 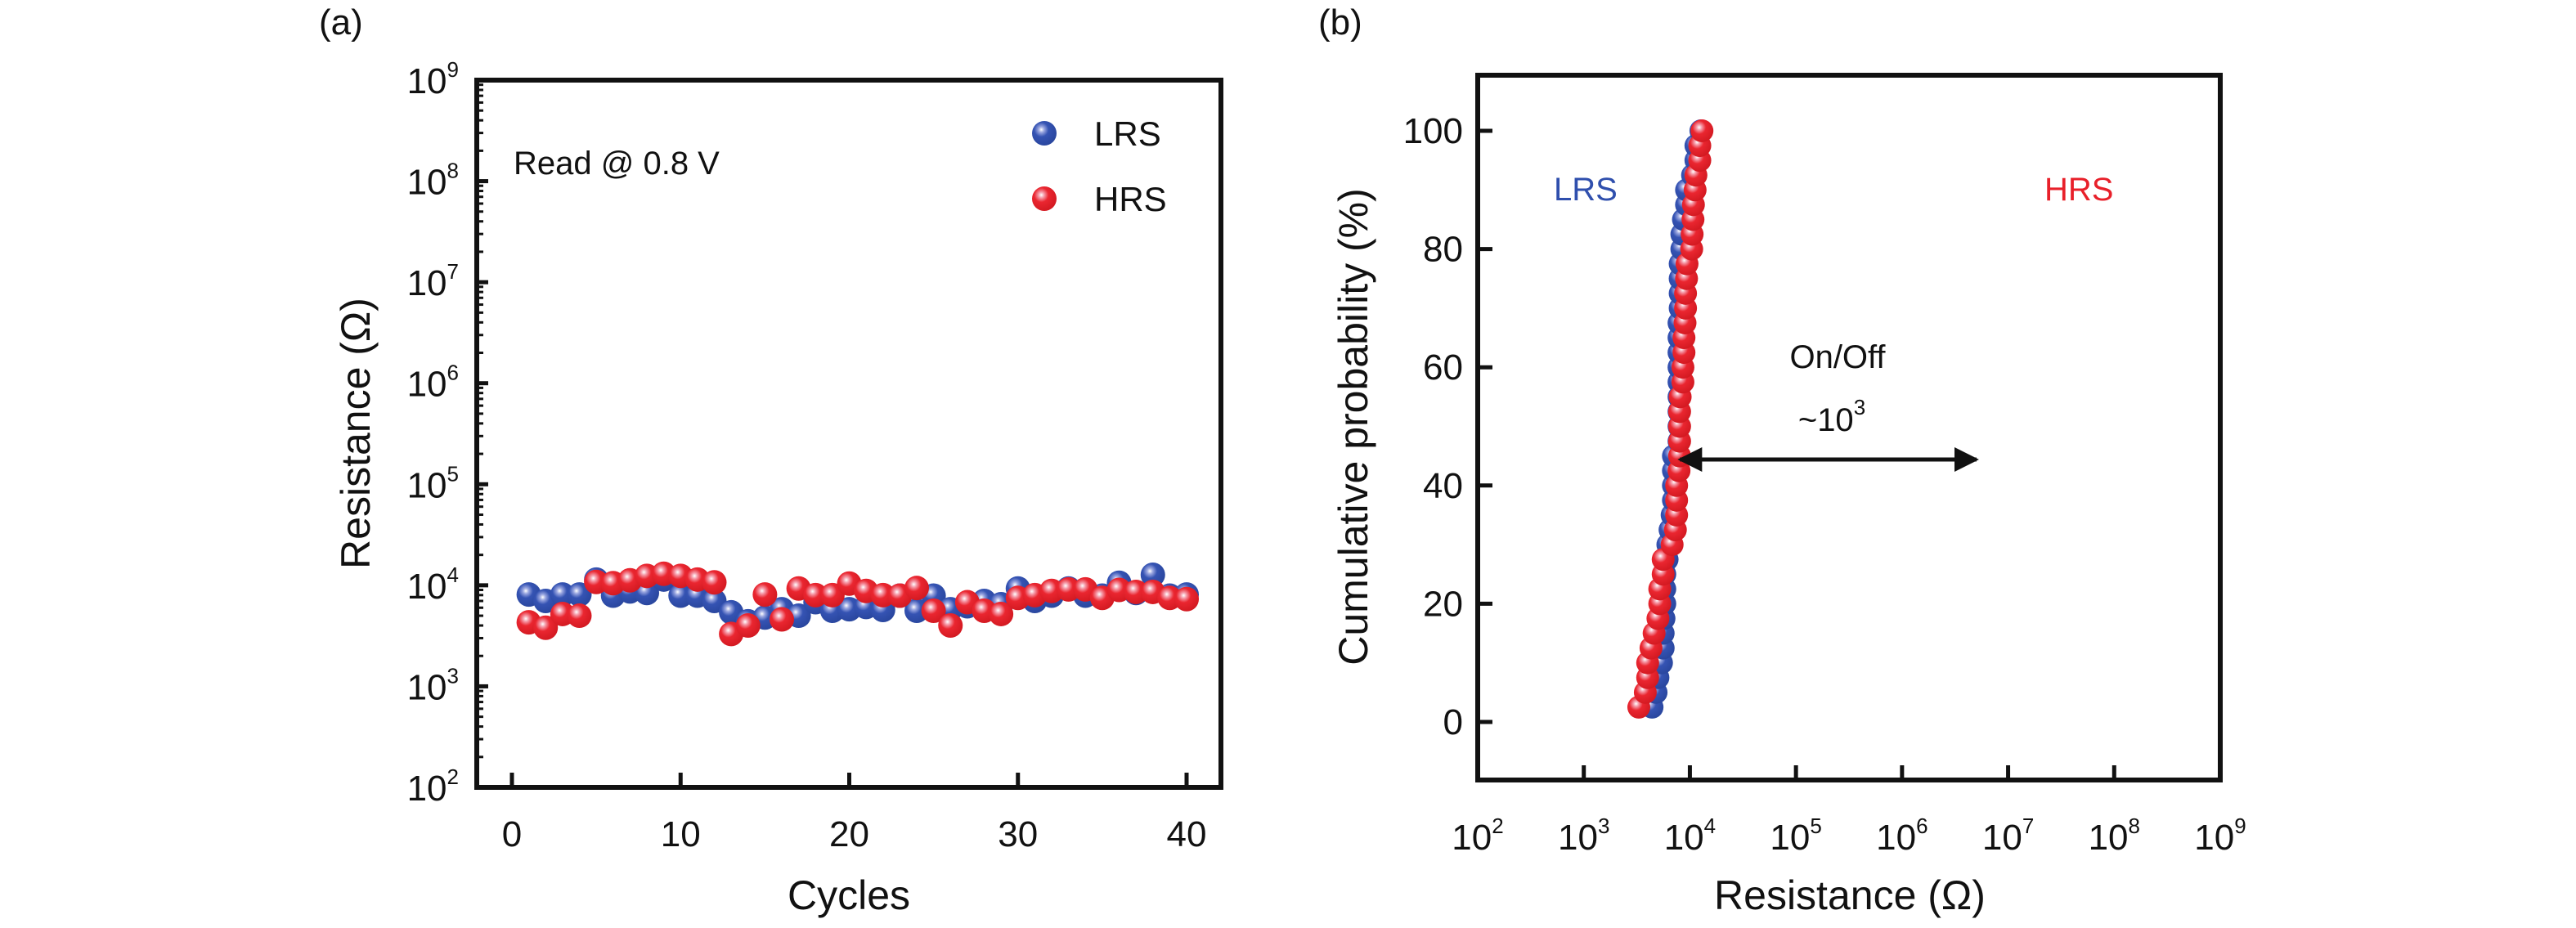 I want to click on y-tick-label: 60, so click(x=1443, y=367).